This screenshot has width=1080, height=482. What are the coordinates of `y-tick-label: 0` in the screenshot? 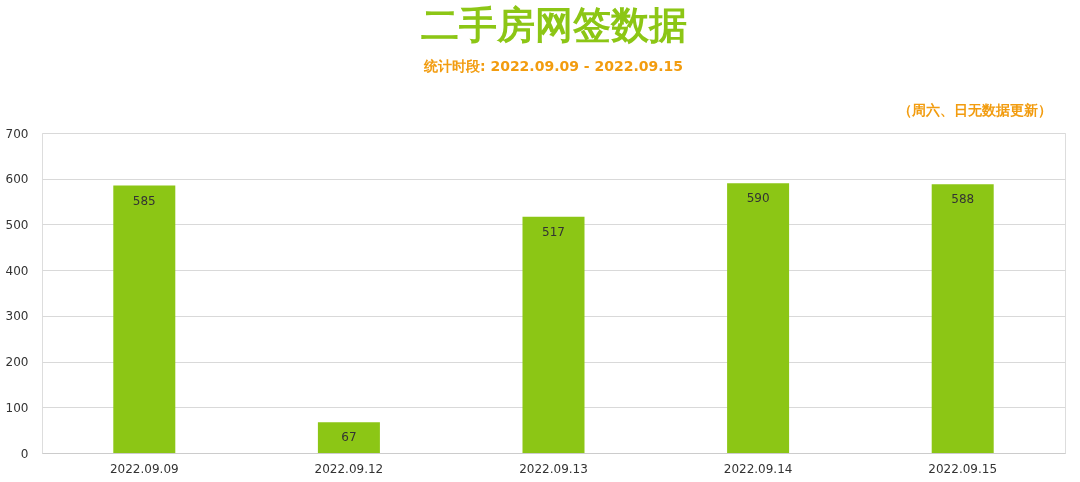 It's located at (24, 453).